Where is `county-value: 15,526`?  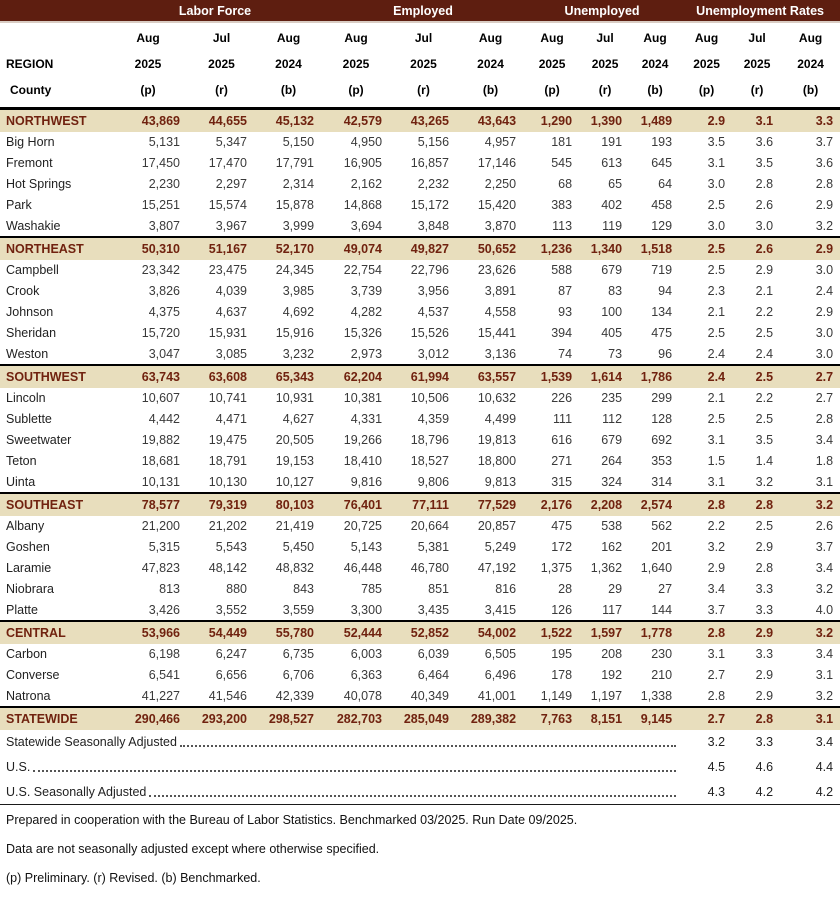 county-value: 15,526 is located at coordinates (430, 333).